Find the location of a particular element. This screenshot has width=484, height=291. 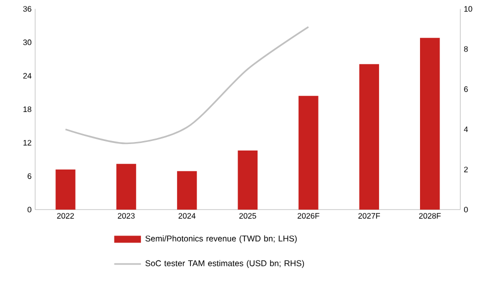

legend-label: SoC tester TAM estimates (USD bn; RHS) is located at coordinates (224, 264).